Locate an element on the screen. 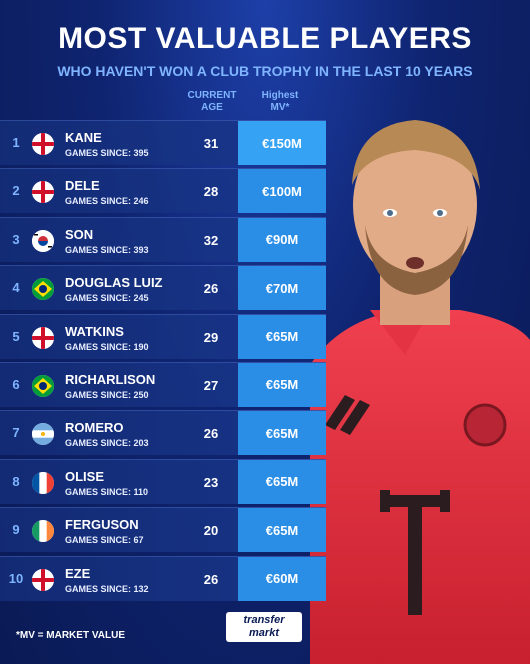 Image resolution: width=530 pixels, height=664 pixels. player-name: RICHARLISON is located at coordinates (110, 379).